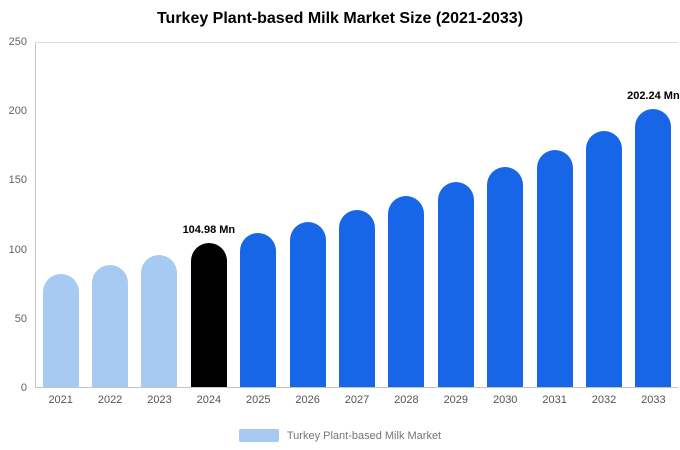  What do you see at coordinates (209, 229) in the screenshot?
I see `bar-value-label: 104.98 Mn` at bounding box center [209, 229].